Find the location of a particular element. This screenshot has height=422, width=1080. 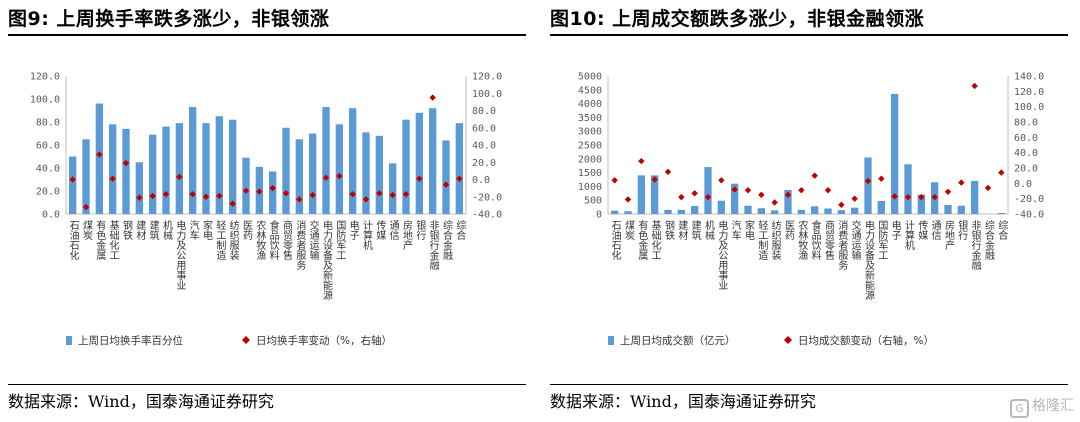

left-tick-label: 2500 is located at coordinates (590, 146).